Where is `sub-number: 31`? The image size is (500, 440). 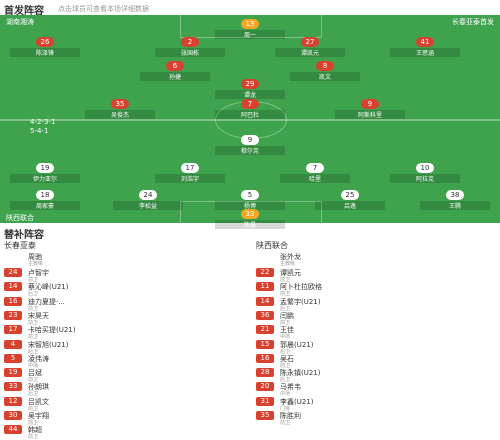
sub-number: 31 is located at coordinates (265, 401).